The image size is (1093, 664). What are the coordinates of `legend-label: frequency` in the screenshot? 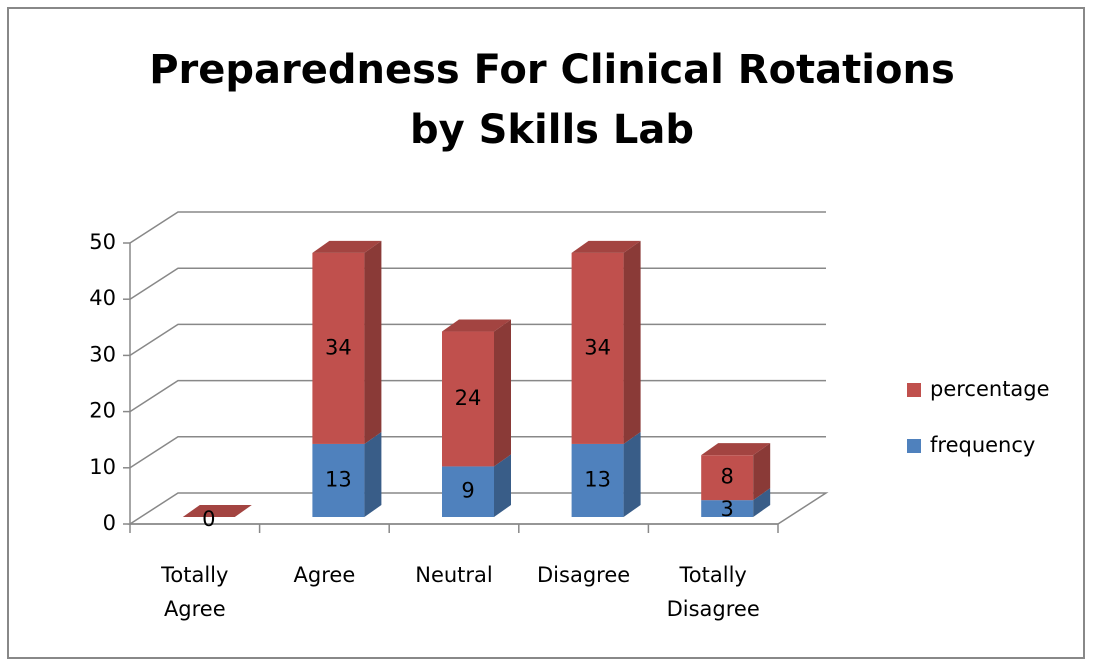 It's located at (982, 445).